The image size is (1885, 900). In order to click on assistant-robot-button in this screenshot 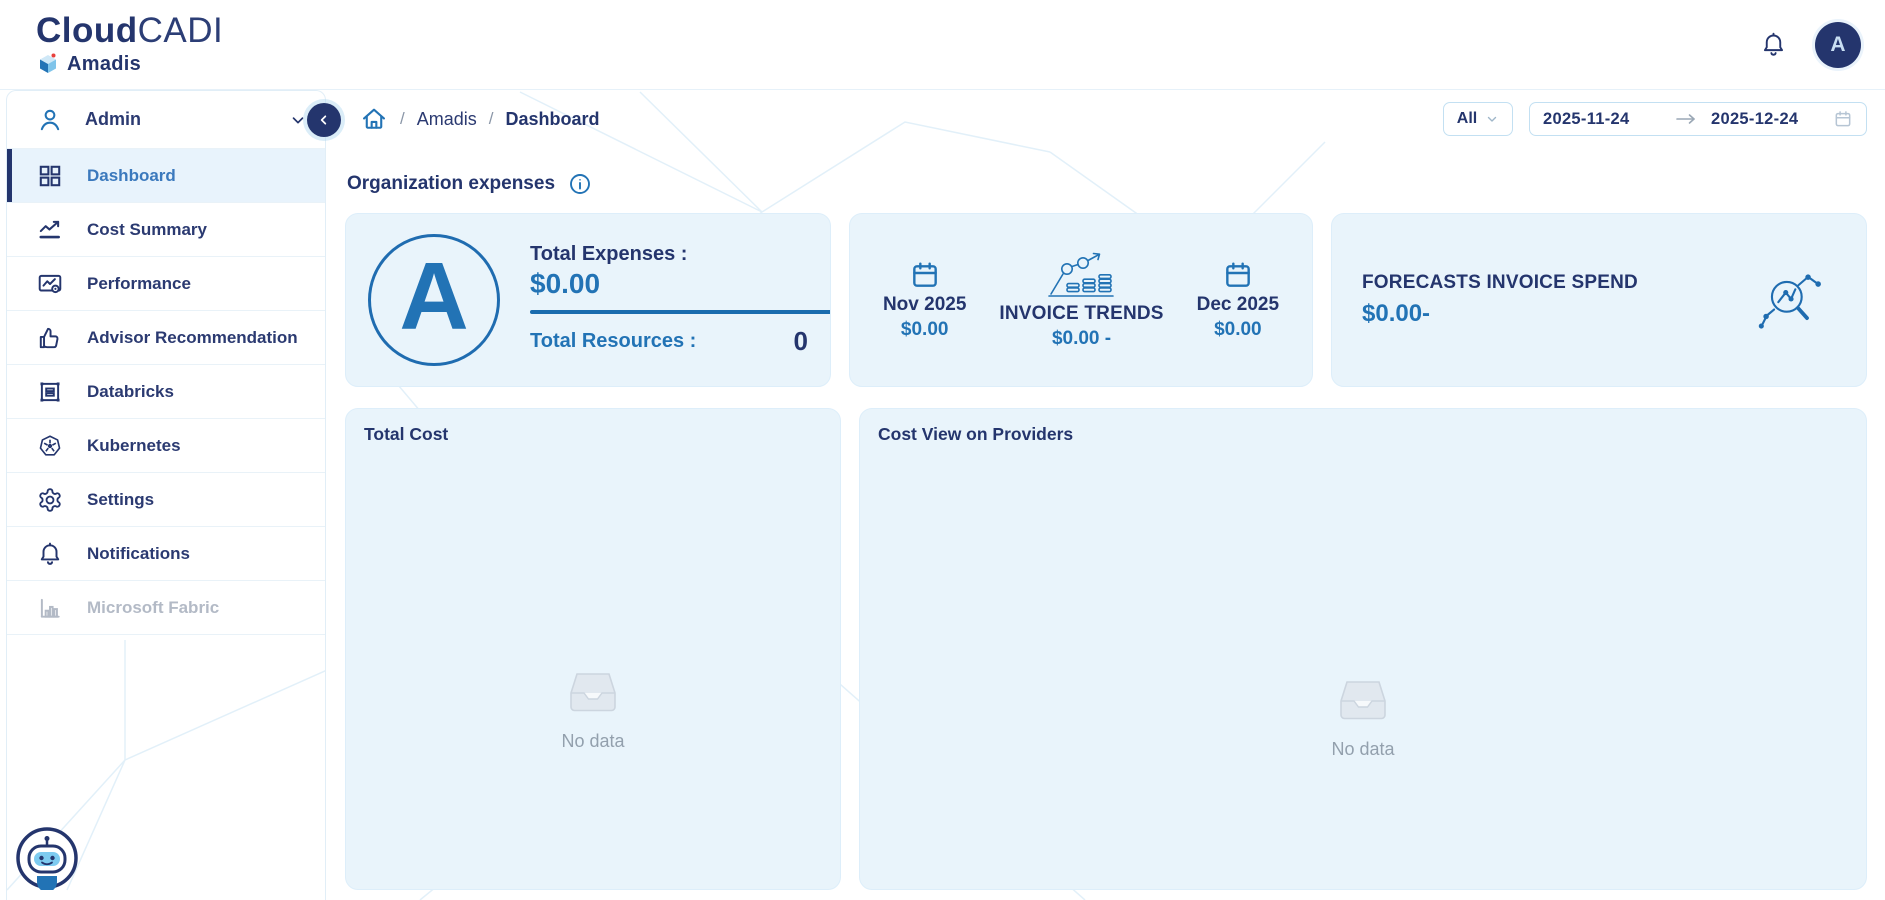, I will do `click(47, 858)`.